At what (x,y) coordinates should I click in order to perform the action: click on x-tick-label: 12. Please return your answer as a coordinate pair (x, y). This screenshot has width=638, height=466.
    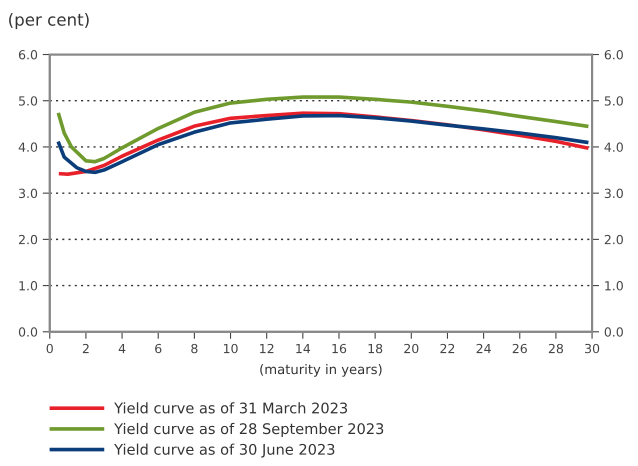
    Looking at the image, I should click on (267, 349).